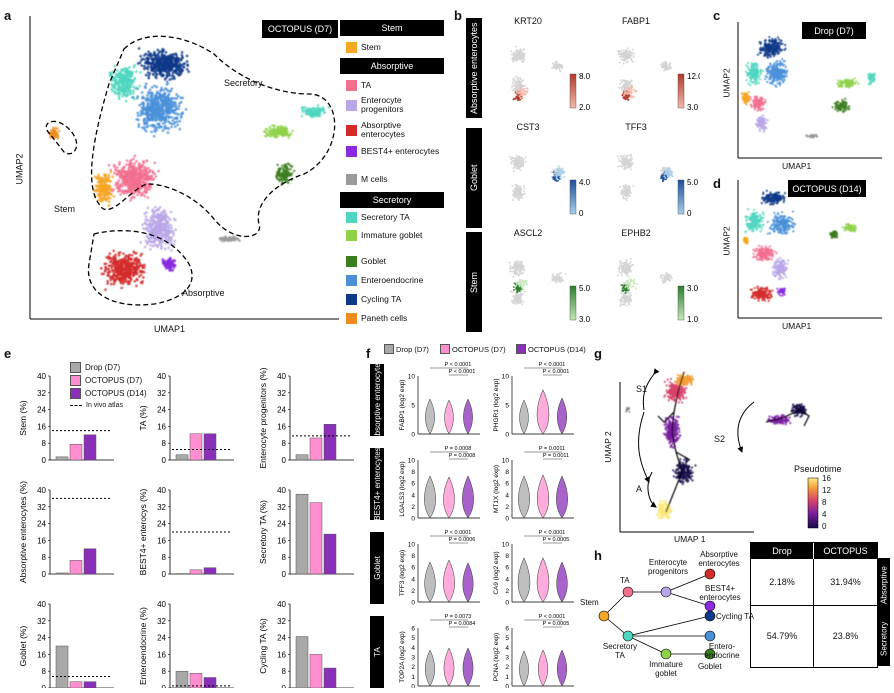  What do you see at coordinates (648, 66) in the screenshot?
I see `feature-umap: 12.03.0` at bounding box center [648, 66].